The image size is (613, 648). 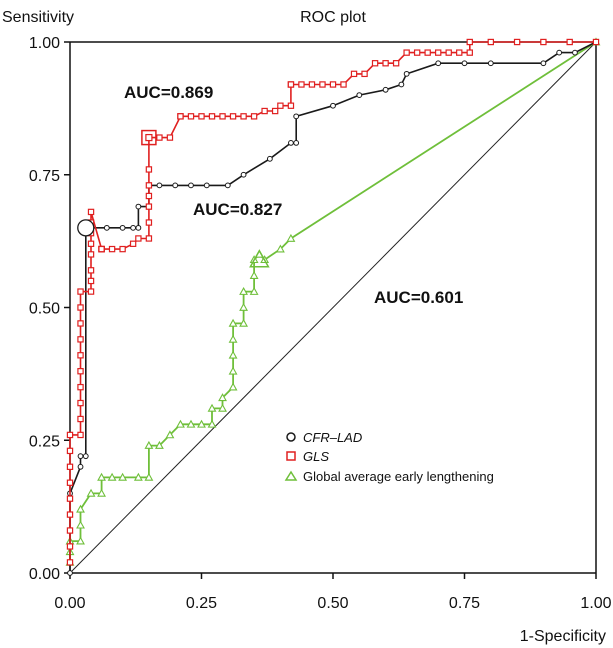 What do you see at coordinates (44, 441) in the screenshot?
I see `y-tick-label: 0.25` at bounding box center [44, 441].